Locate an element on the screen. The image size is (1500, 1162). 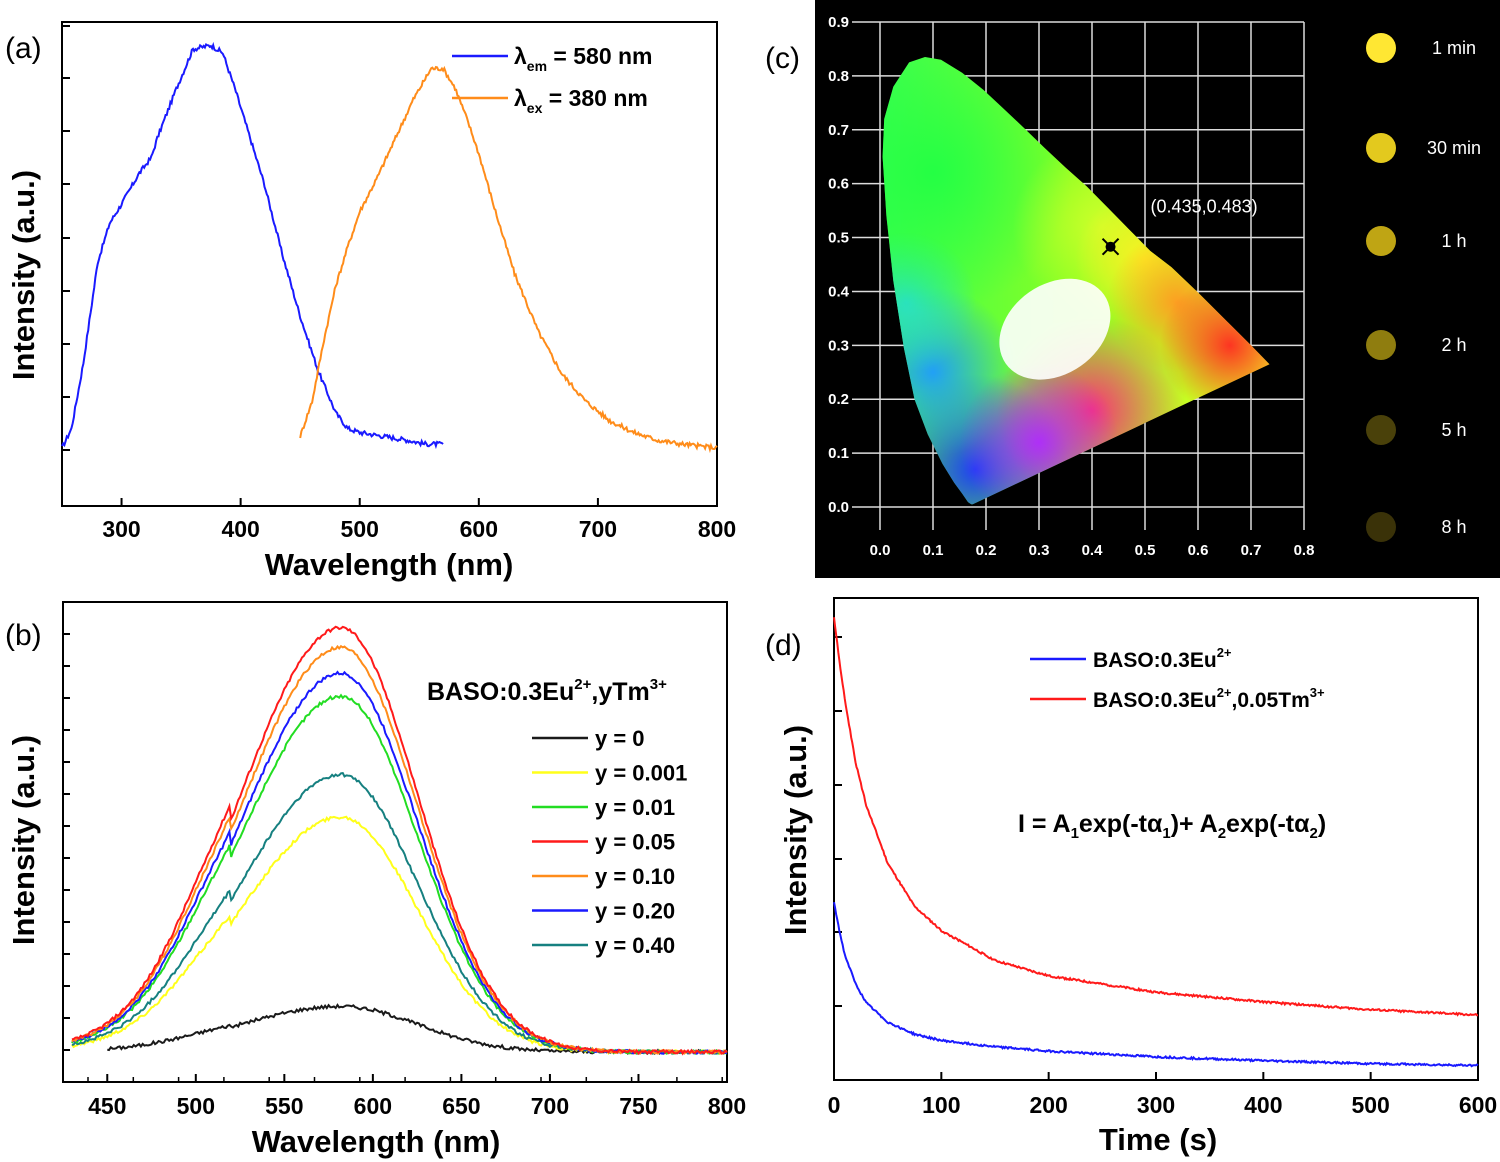
cie-y-tick-label: 0.5 is located at coordinates (838, 238).